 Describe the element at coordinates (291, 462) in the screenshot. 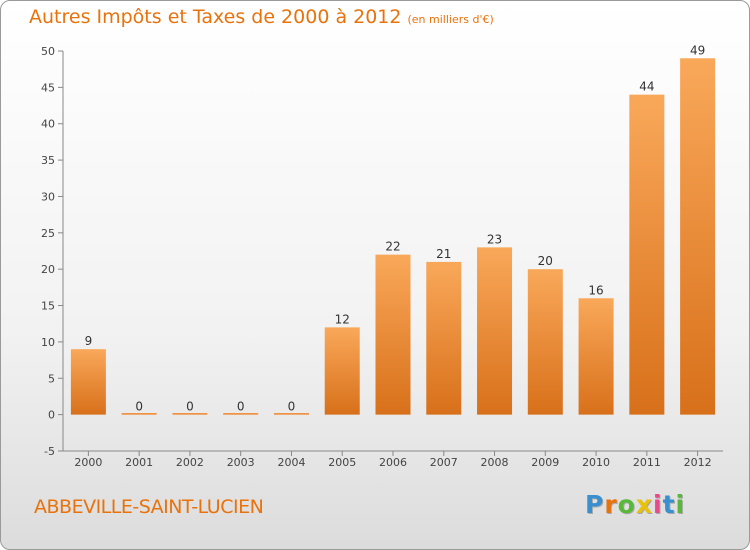

I see `x-tick-label: 2004` at that location.